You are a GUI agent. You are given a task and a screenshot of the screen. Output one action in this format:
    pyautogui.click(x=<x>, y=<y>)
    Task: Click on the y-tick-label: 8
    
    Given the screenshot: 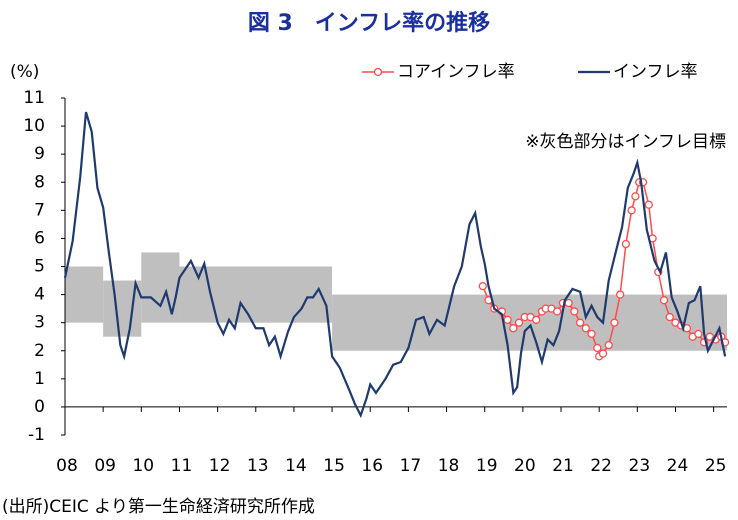 What is the action you would take?
    pyautogui.click(x=39, y=182)
    